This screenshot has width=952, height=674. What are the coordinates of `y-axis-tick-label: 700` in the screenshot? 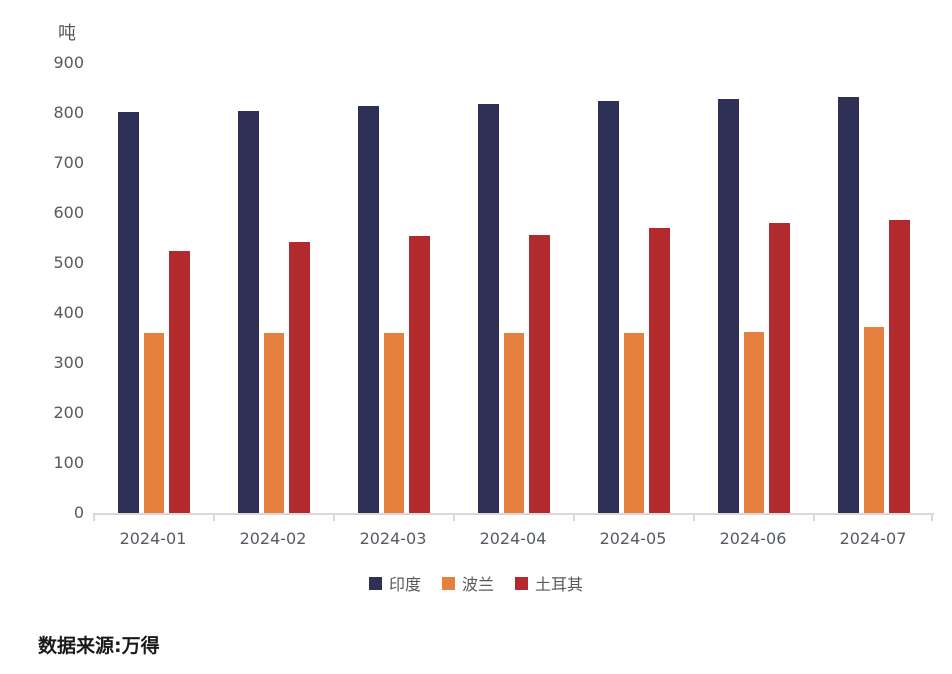 It's located at (68, 162).